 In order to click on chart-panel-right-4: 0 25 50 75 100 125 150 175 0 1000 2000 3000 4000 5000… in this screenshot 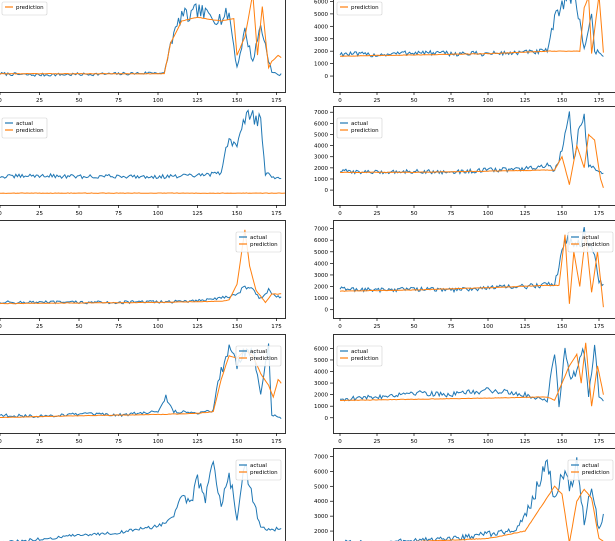, I will do `click(464, 389)`.